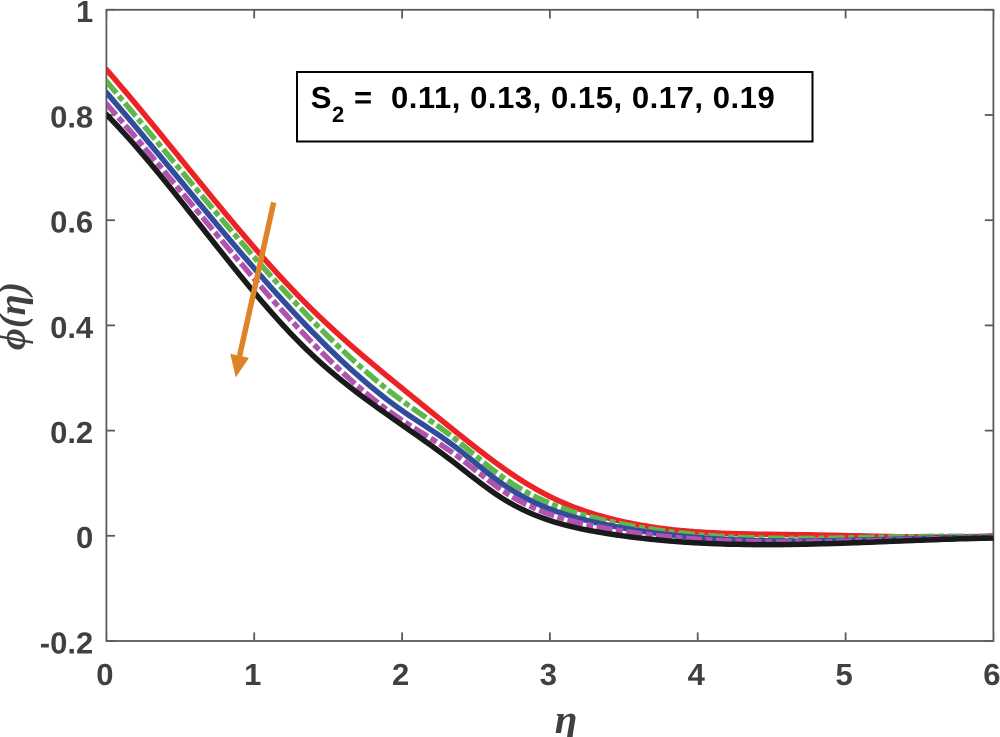 The width and height of the screenshot is (1000, 737). What do you see at coordinates (991, 674) in the screenshot?
I see `svg-text: 6` at bounding box center [991, 674].